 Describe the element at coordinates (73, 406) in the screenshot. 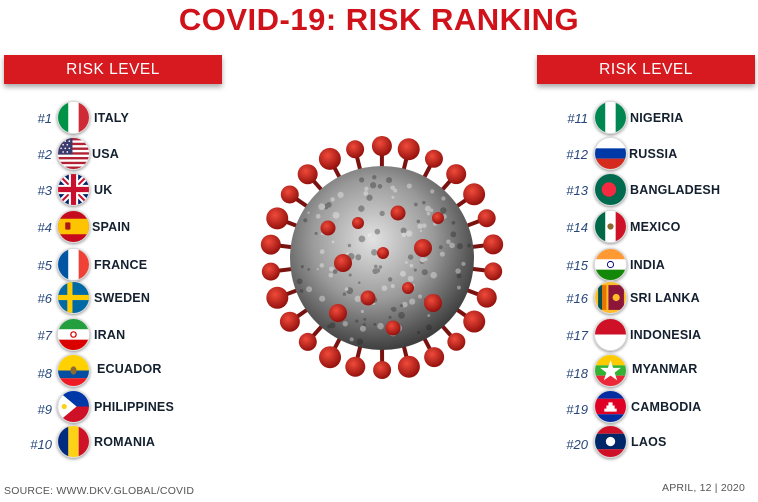

I see `philippines-flag-icon` at that location.